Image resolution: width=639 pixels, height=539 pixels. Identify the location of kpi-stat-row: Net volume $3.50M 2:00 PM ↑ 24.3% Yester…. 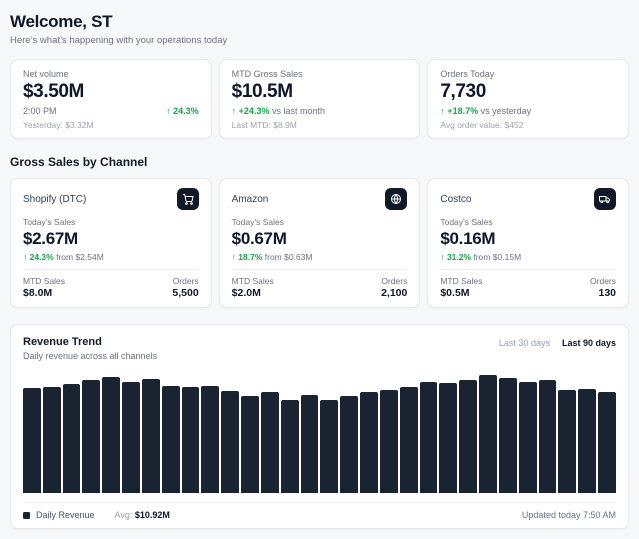
(320, 99).